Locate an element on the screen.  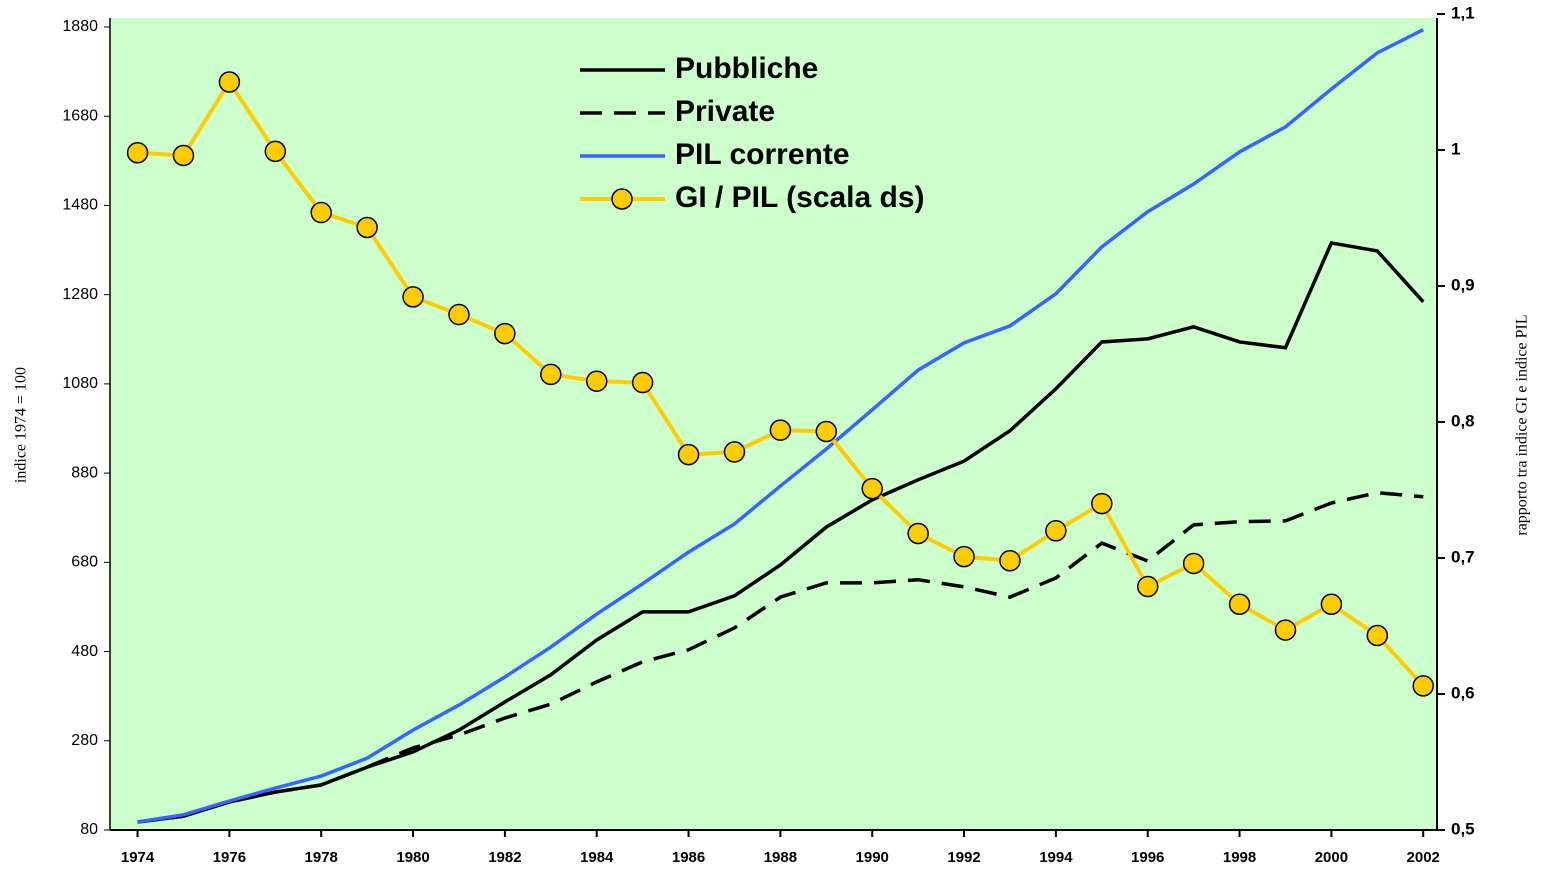
y2-tick-label: 0,6 is located at coordinates (1463, 692).